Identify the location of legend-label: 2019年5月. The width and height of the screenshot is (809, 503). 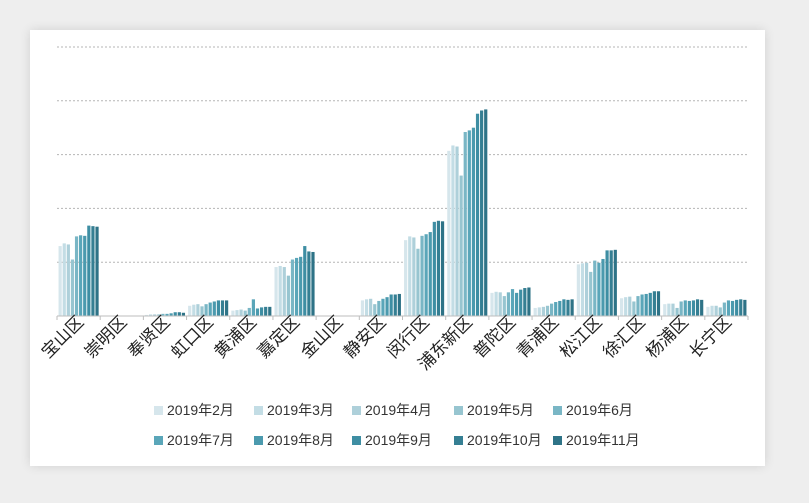
(500, 410).